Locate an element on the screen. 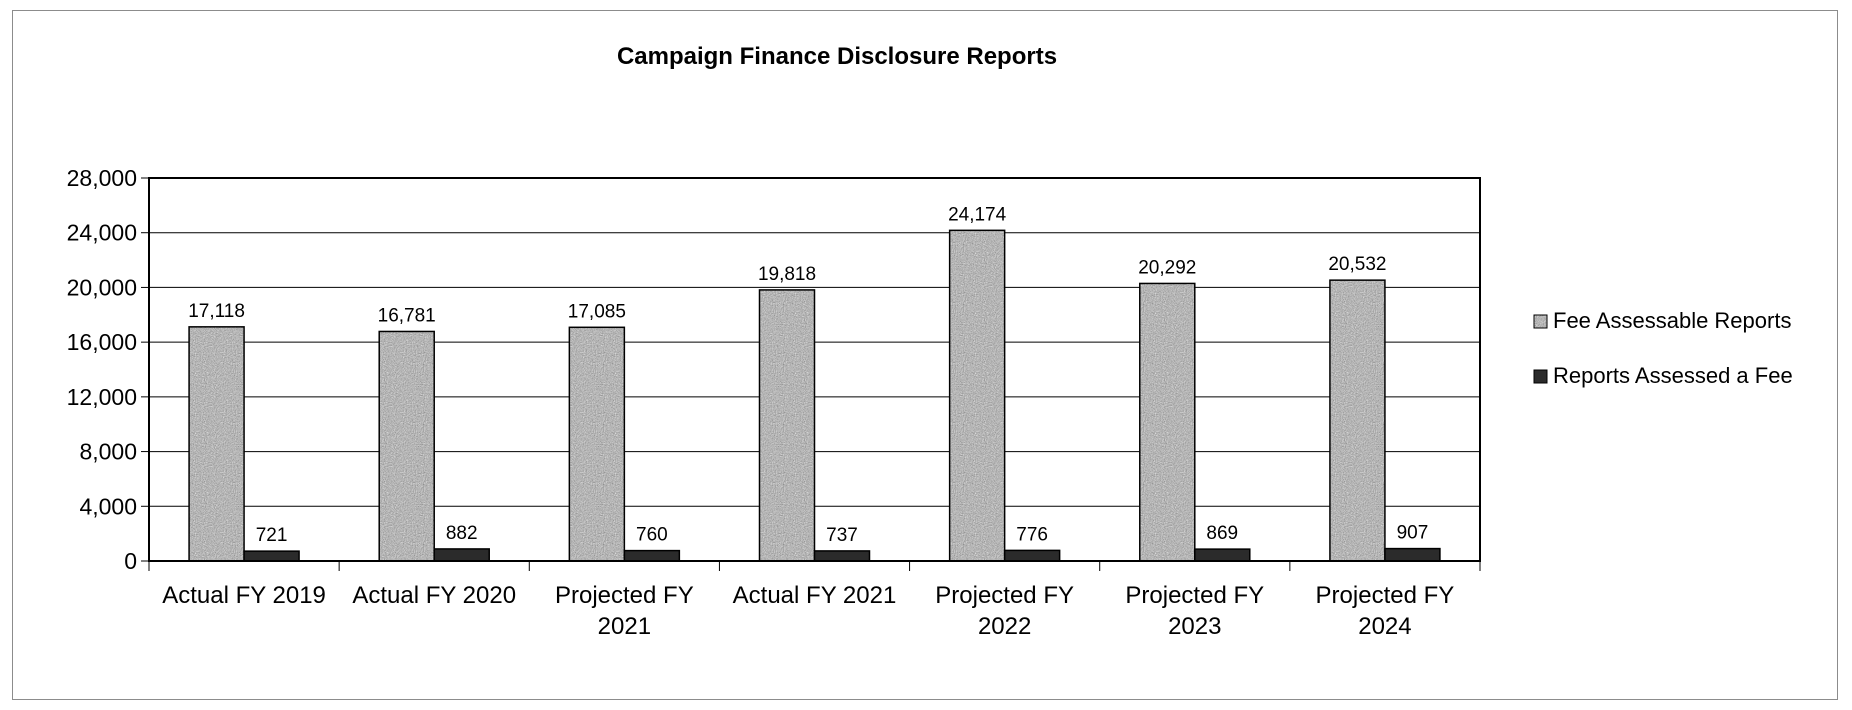 This screenshot has height=710, width=1852. data-label-fee-assessable: 17,085 is located at coordinates (597, 311).